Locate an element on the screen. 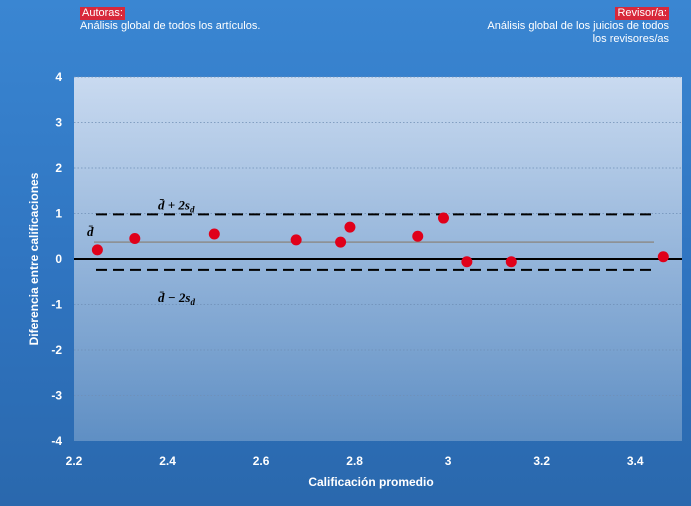 This screenshot has height=506, width=691. x-tick-label: 2.8 is located at coordinates (354, 461).